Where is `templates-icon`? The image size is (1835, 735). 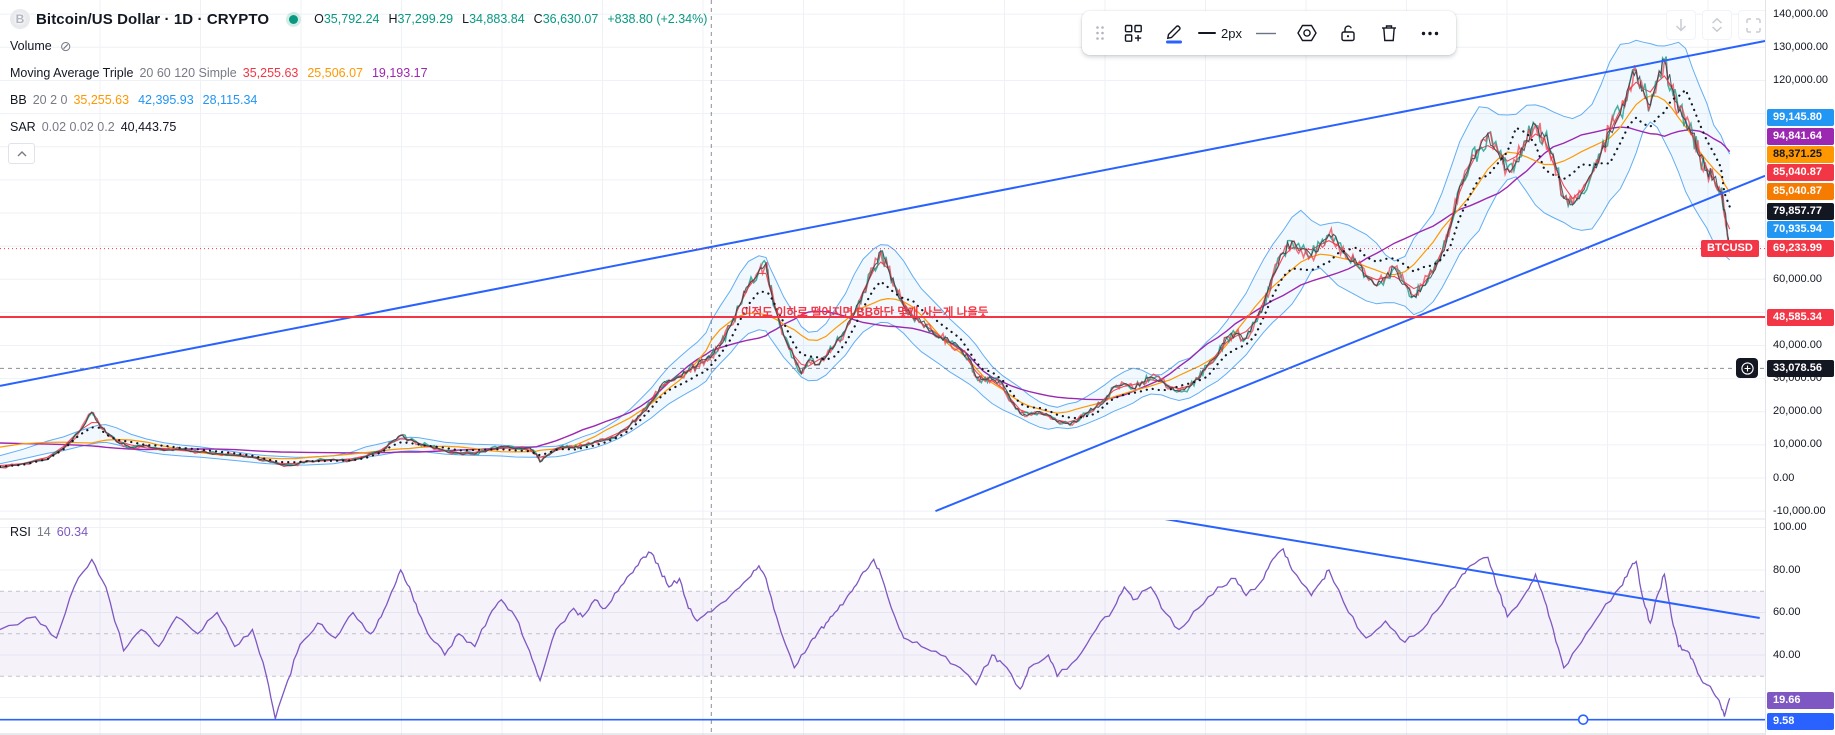
templates-icon is located at coordinates (1133, 33).